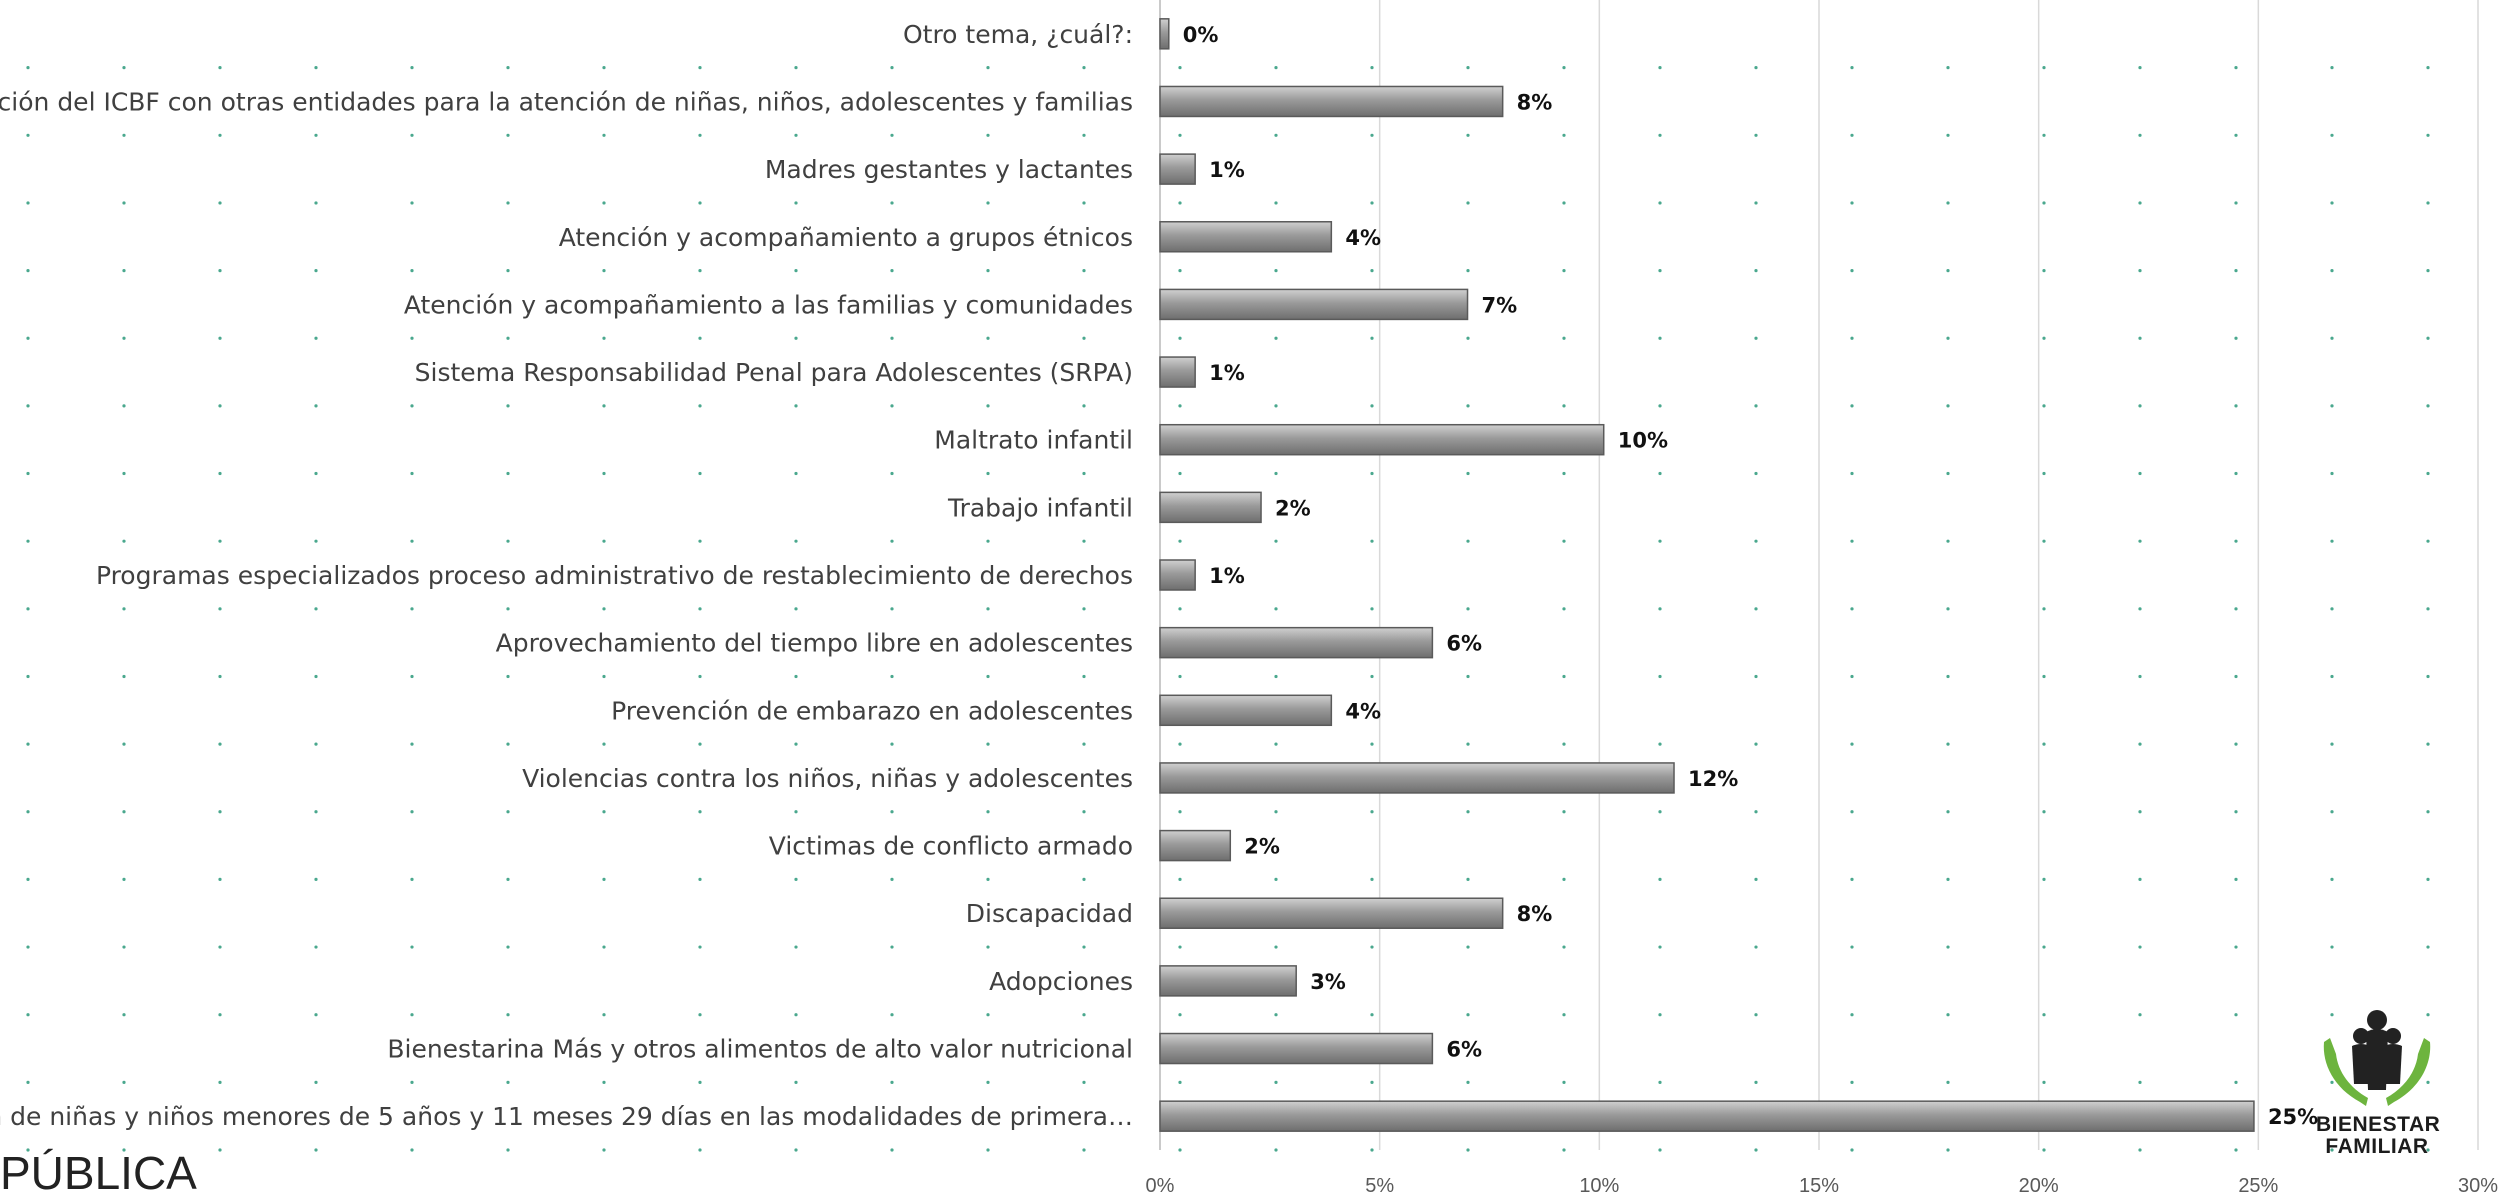 This screenshot has height=1200, width=2502. I want to click on data-label: 7%, so click(1500, 305).